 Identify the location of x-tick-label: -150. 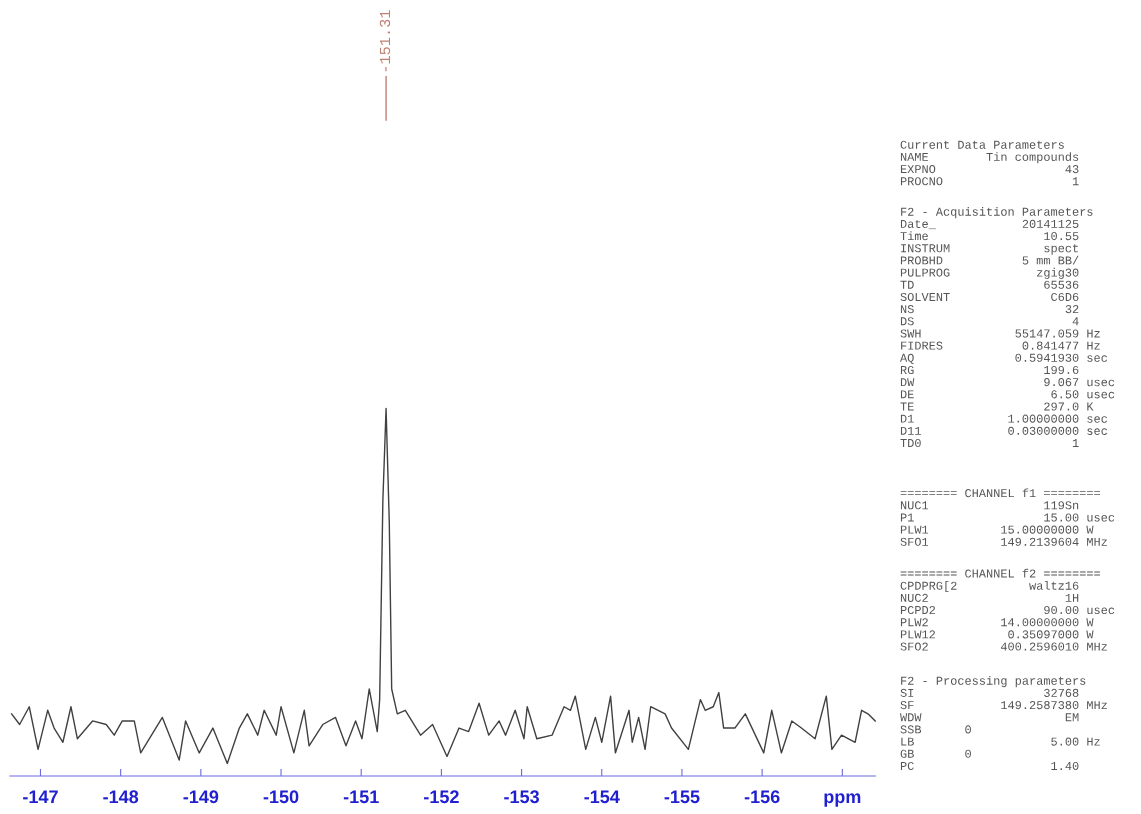
(281, 797).